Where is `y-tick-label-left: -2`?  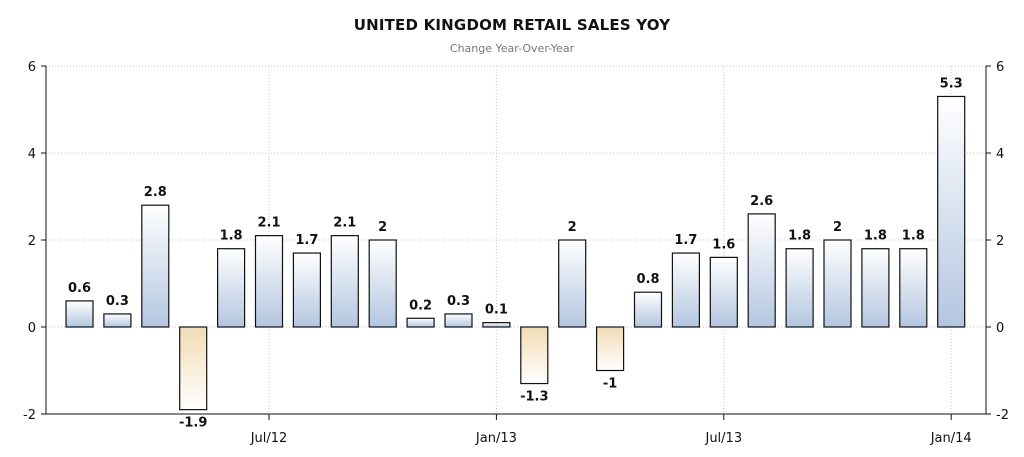 y-tick-label-left: -2 is located at coordinates (29, 415).